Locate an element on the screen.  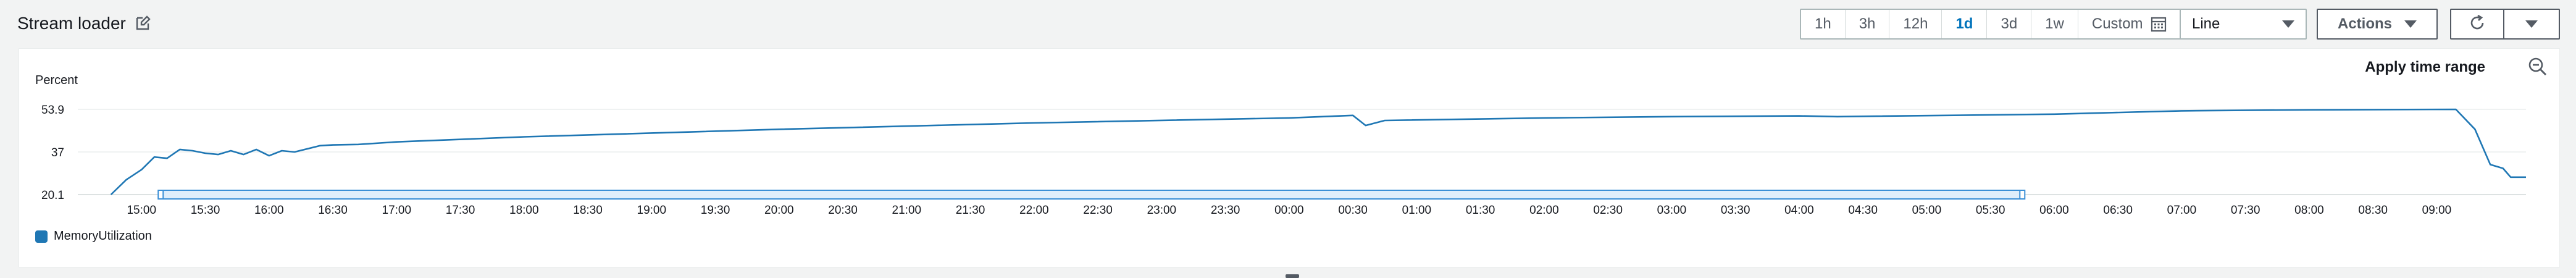
x-tick-label: 09:00 is located at coordinates (2437, 210).